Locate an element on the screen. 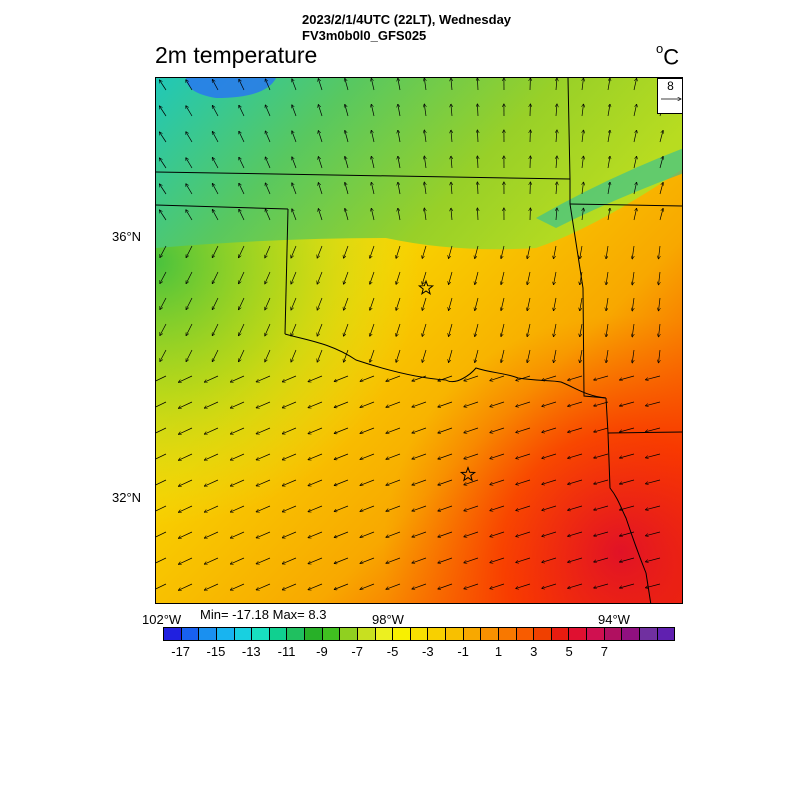  lon-label-102w: 102°W is located at coordinates (162, 619).